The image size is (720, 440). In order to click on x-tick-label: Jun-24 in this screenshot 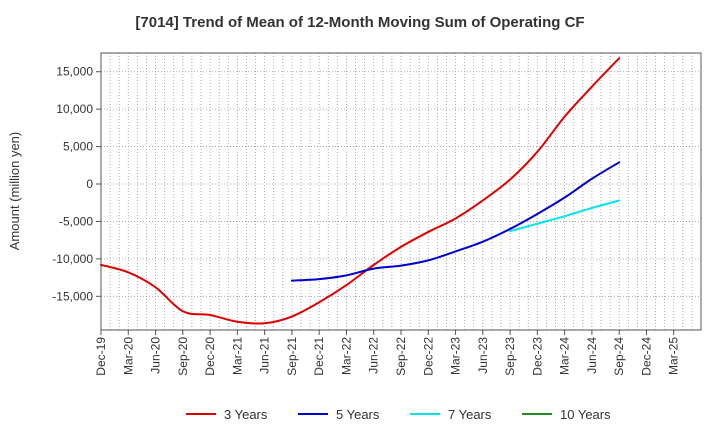, I will do `click(592, 355)`.